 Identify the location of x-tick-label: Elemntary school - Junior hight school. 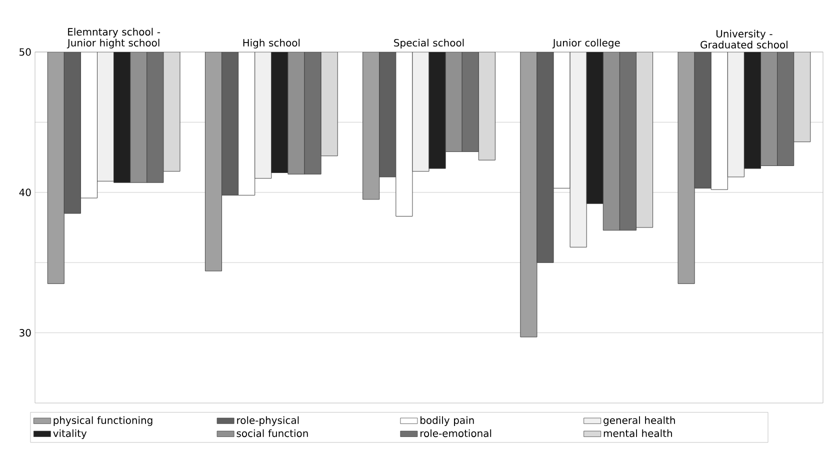
(113, 38).